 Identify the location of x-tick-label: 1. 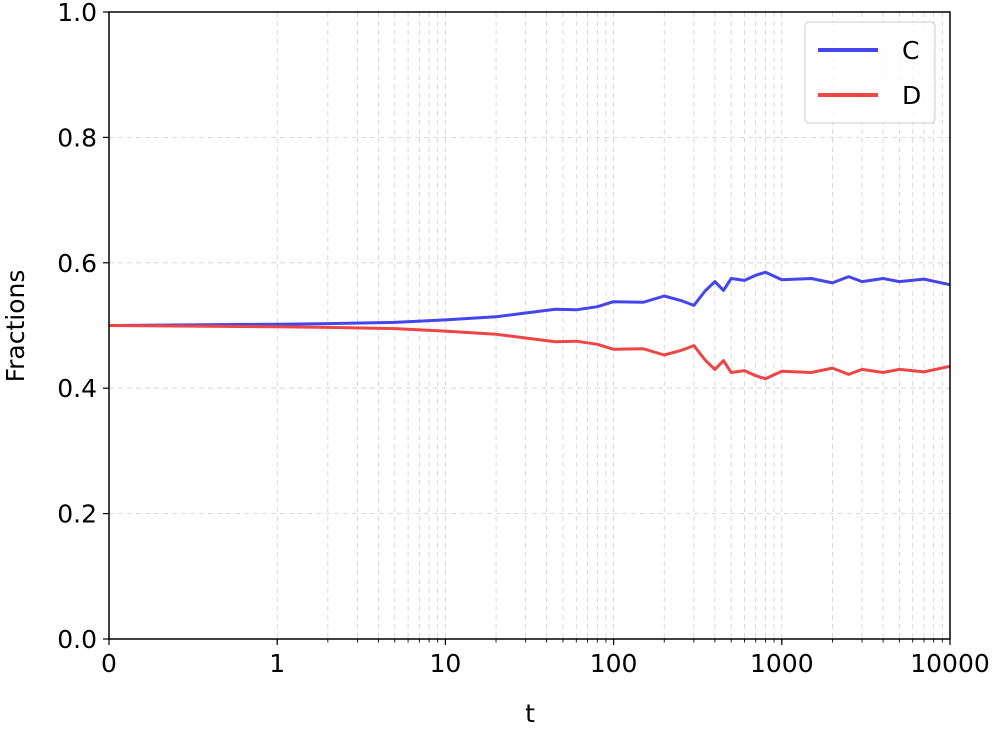
(277, 663).